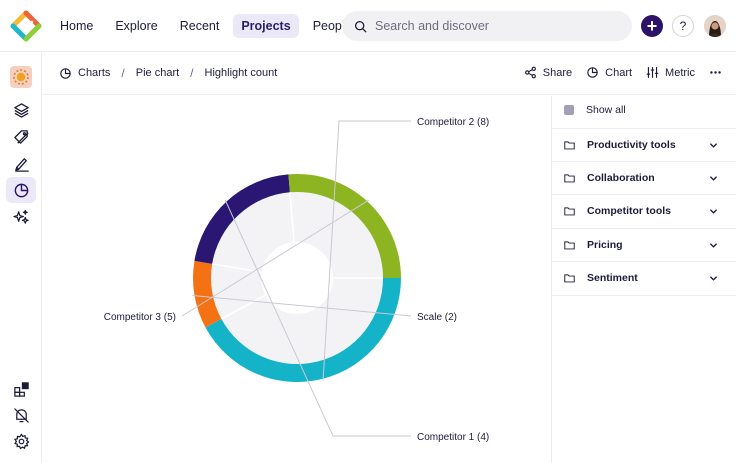 This screenshot has width=736, height=463. I want to click on plus-icon: +, so click(652, 26).